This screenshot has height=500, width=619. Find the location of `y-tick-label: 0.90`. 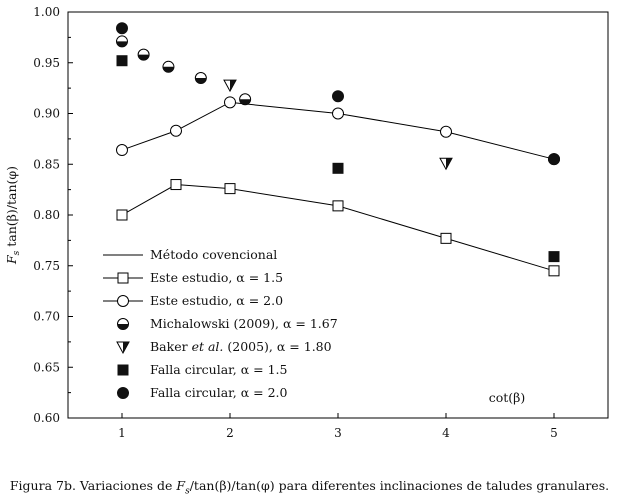

y-tick-label: 0.90 is located at coordinates (46, 114).